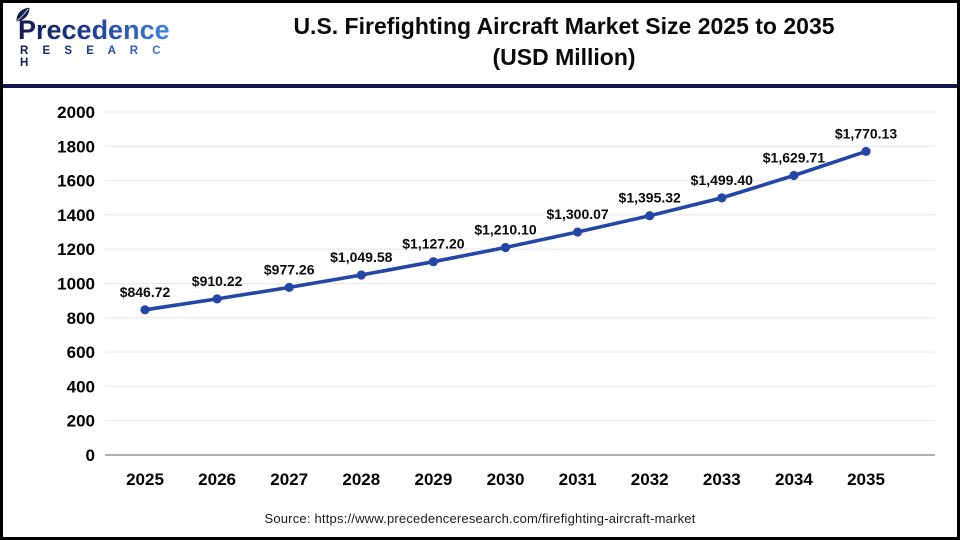 This screenshot has width=960, height=540. What do you see at coordinates (866, 133) in the screenshot?
I see `data-point-label: $1,770.13` at bounding box center [866, 133].